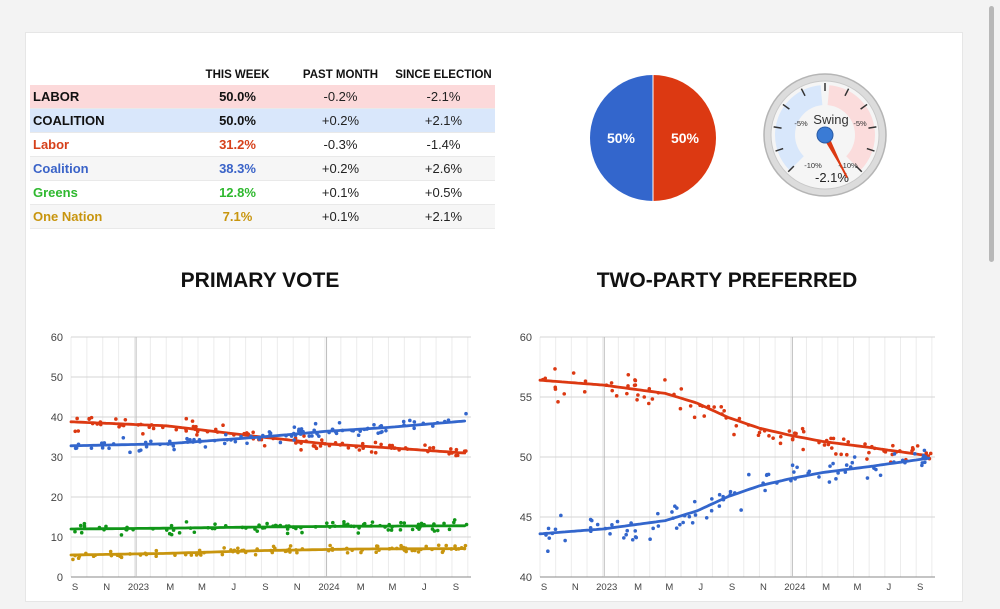 The image size is (1000, 609). Describe the element at coordinates (57, 498) in the screenshot. I see `primary-vote-y-tick-label: 20` at that location.